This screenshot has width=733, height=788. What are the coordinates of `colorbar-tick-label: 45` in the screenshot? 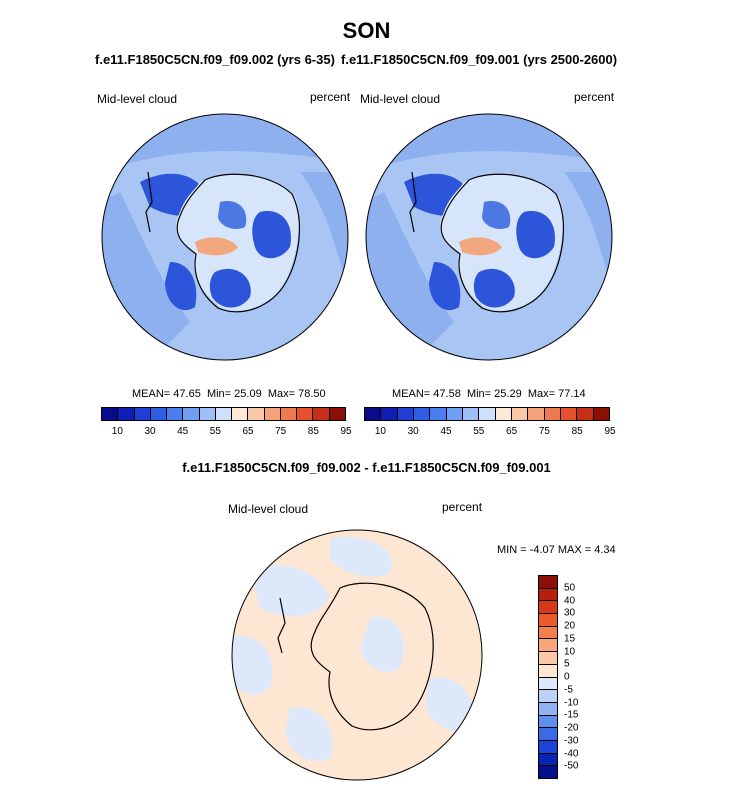 It's located at (183, 431).